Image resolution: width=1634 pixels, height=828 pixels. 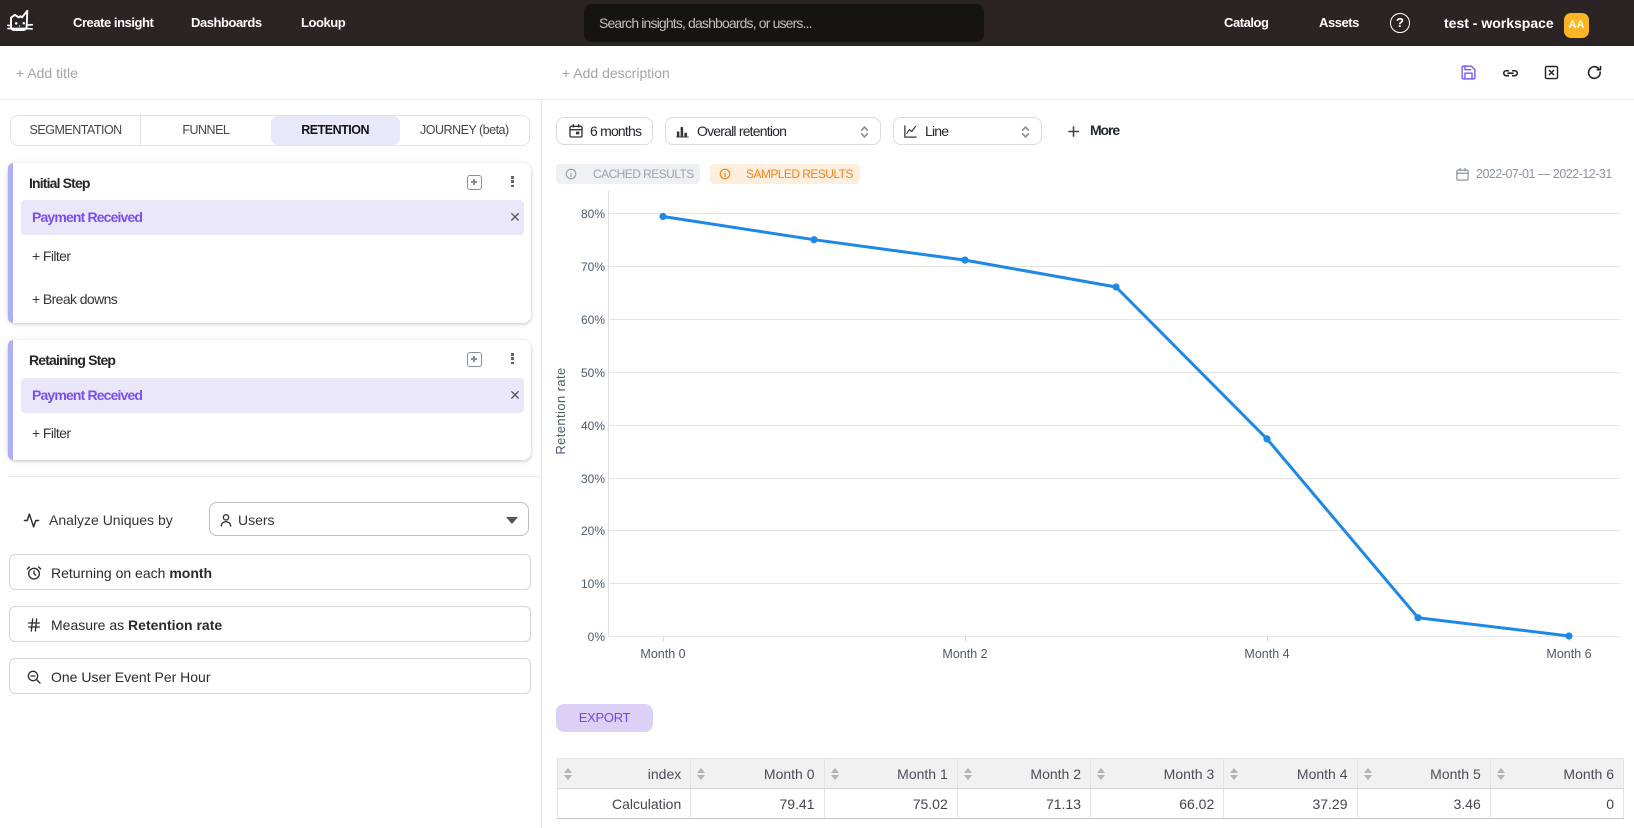 I want to click on svg-text: 50%, so click(x=593, y=373).